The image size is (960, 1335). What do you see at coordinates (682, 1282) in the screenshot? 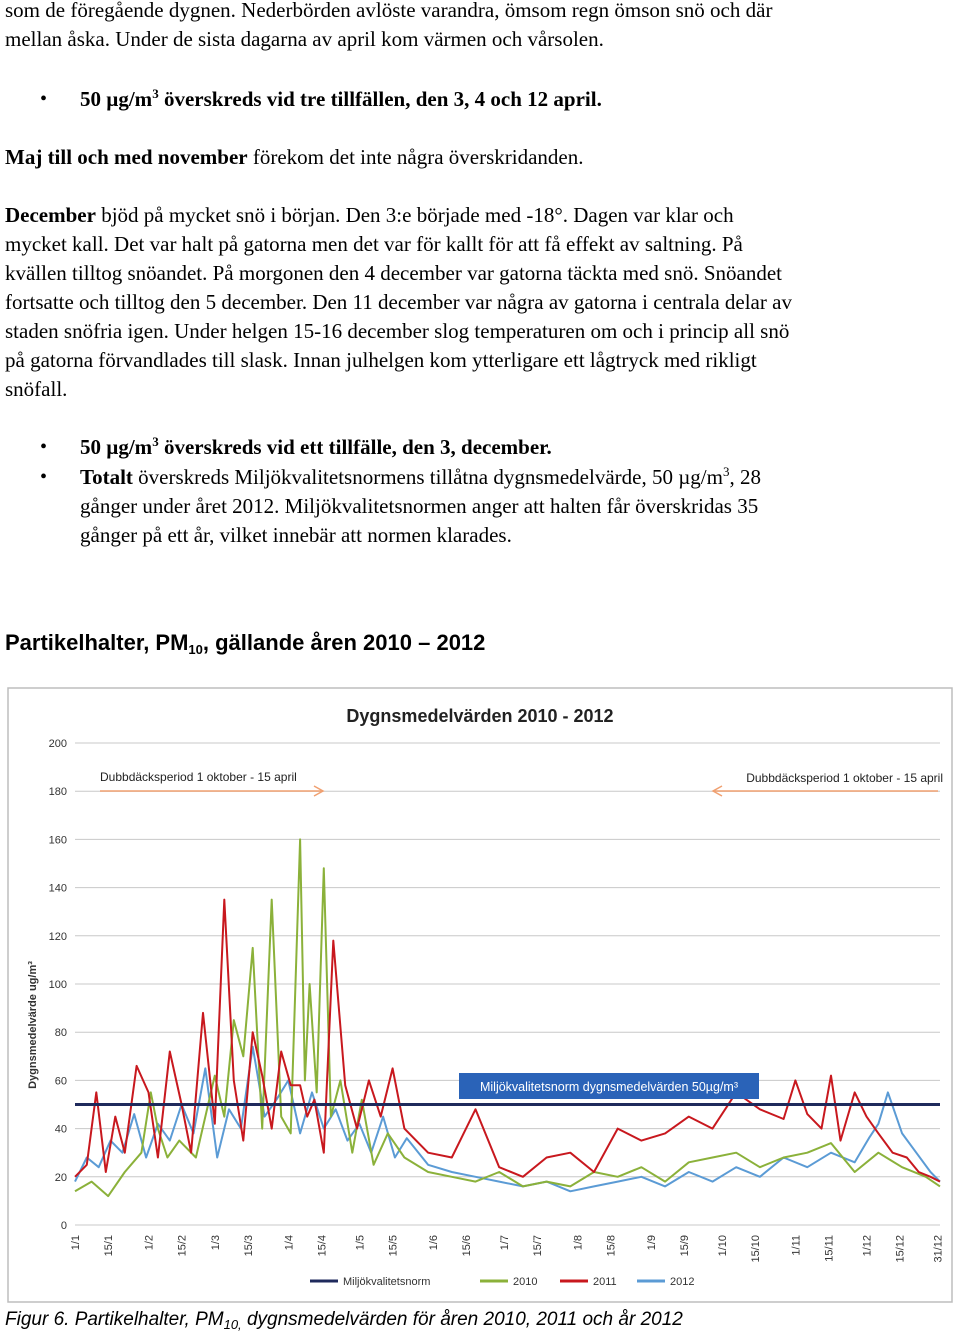
I see `legend-label: 2012` at bounding box center [682, 1282].